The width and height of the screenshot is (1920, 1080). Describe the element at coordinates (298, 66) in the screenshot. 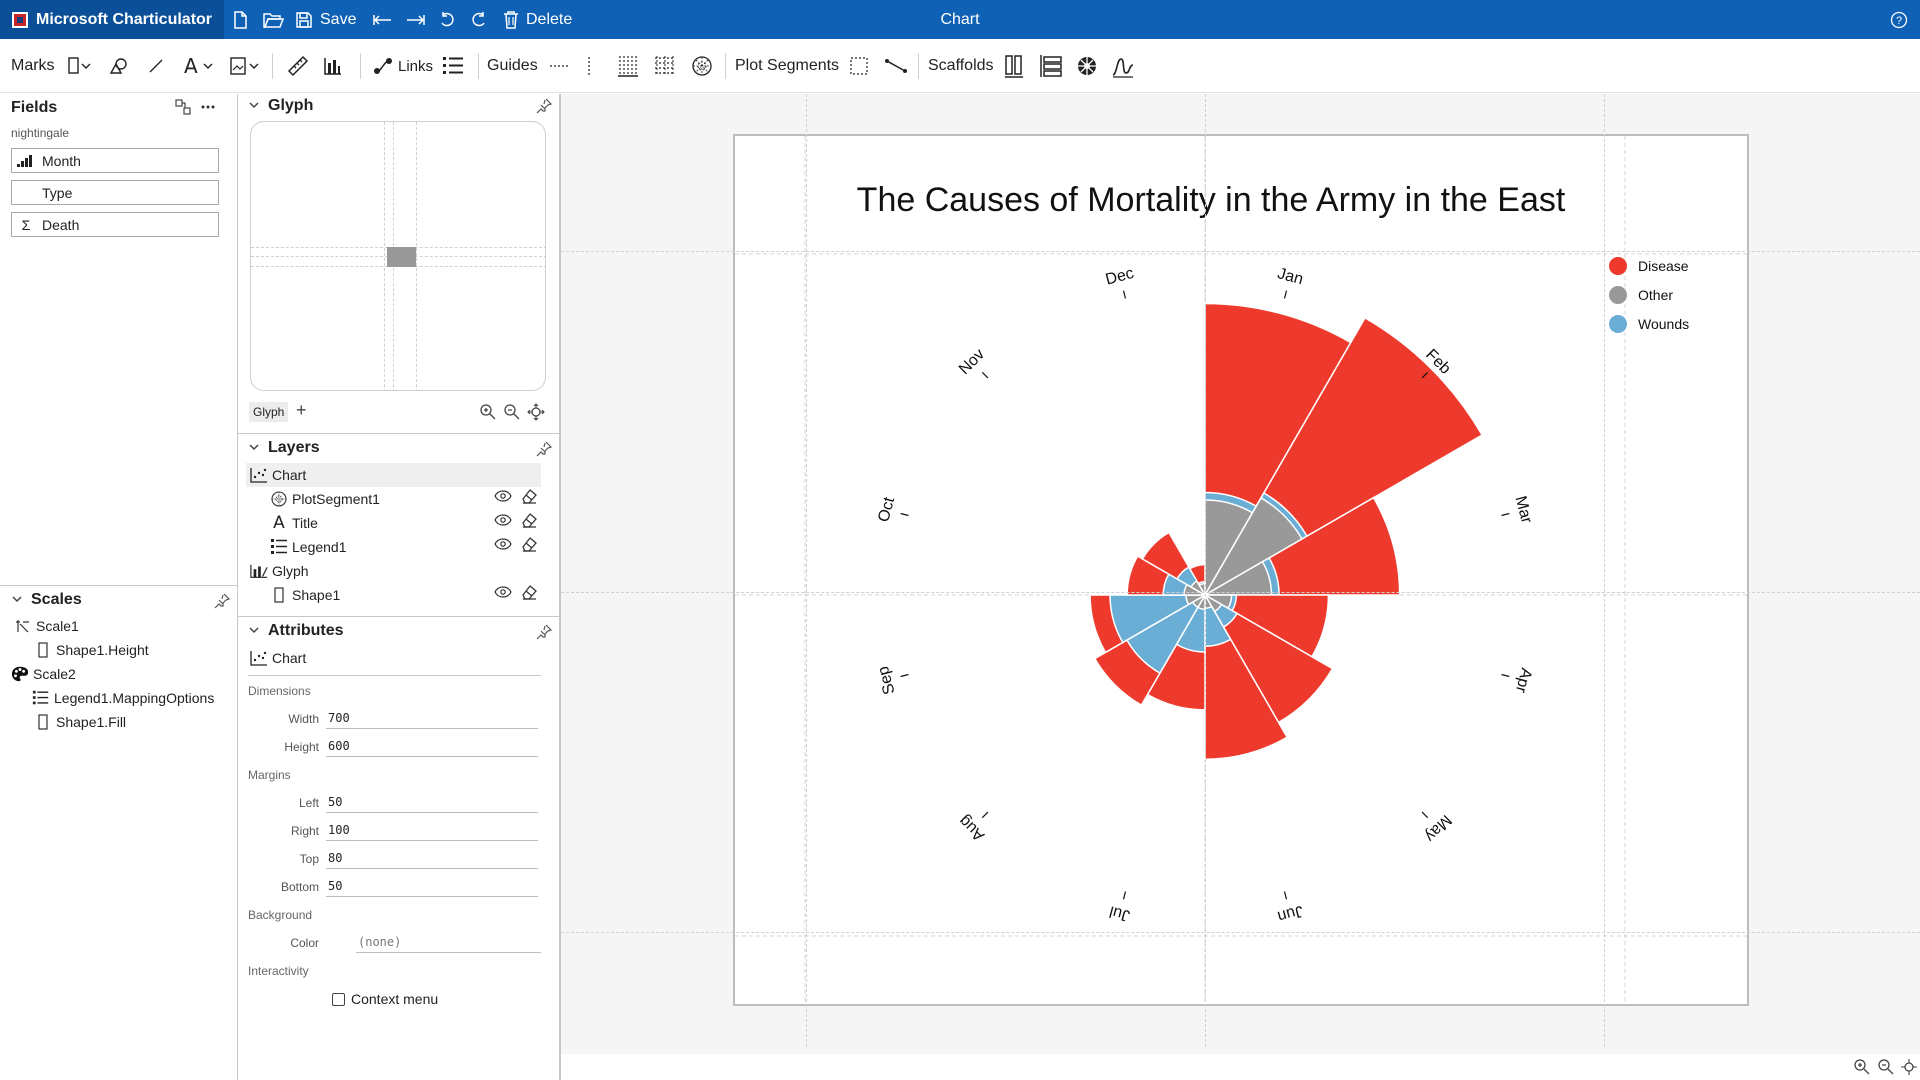

I see `ruler-button` at that location.